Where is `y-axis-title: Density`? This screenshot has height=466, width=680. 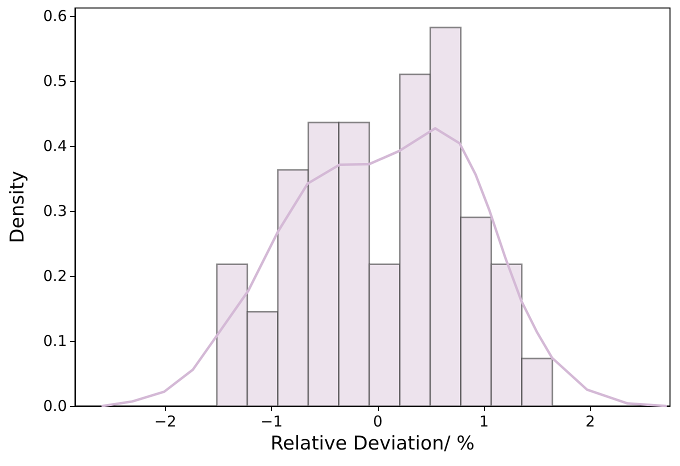
y-axis-title: Density is located at coordinates (17, 207).